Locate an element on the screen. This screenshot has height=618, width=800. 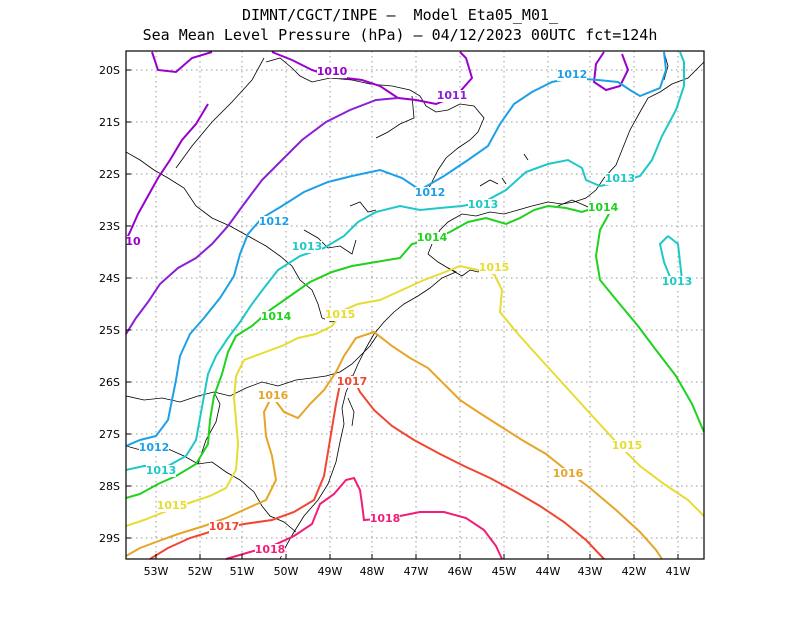
lon-tick-label: 47W is located at coordinates (416, 571).